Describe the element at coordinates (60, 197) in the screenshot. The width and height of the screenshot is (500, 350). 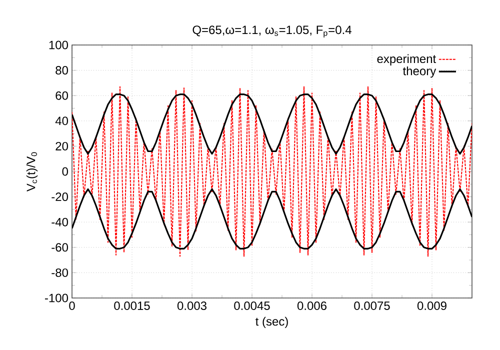
I see `y-tick-label: -20` at that location.